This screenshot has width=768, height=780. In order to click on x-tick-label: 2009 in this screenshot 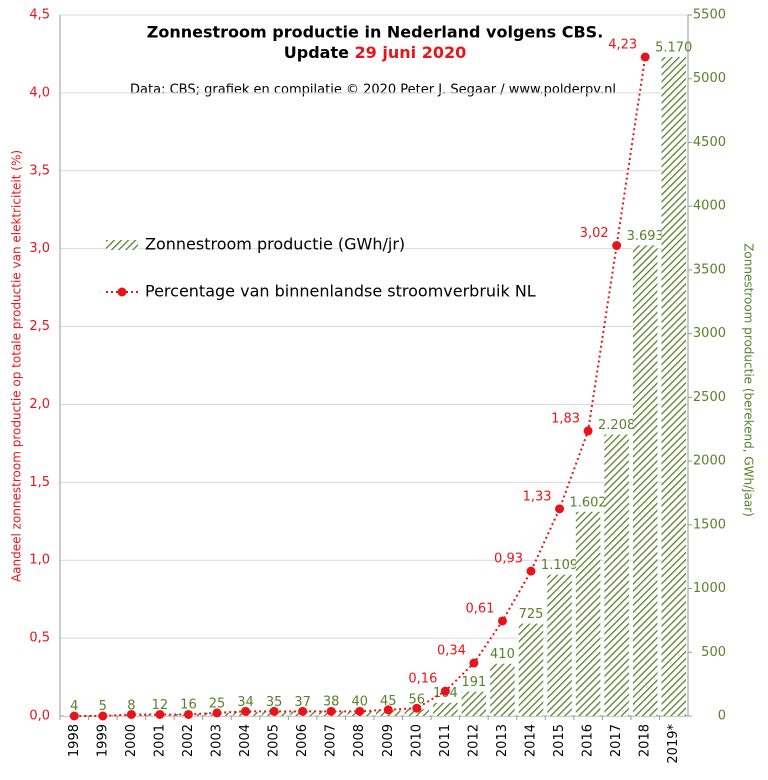, I will do `click(388, 740)`.